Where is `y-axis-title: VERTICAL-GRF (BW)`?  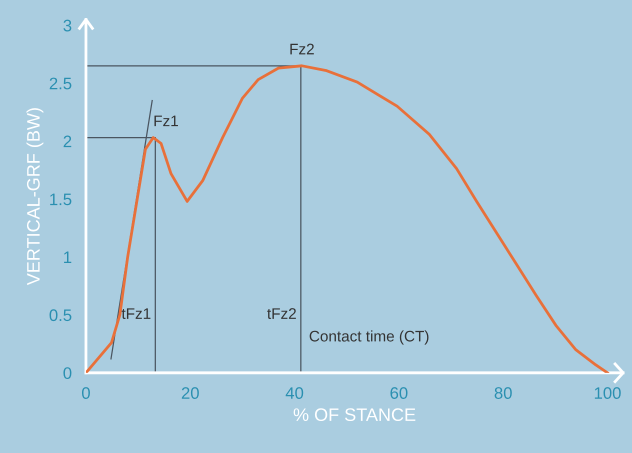 y-axis-title: VERTICAL-GRF (BW) is located at coordinates (35, 197).